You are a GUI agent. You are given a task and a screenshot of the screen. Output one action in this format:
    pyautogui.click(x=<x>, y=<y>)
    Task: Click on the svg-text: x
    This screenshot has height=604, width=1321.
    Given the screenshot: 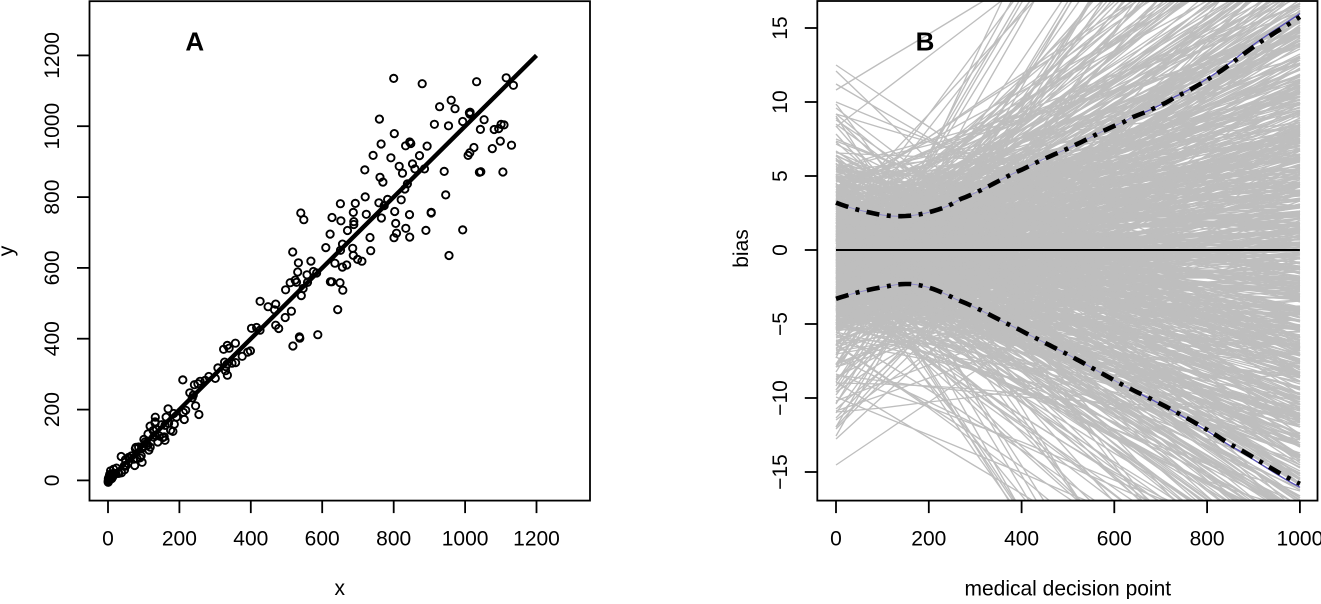 What is the action you would take?
    pyautogui.click(x=340, y=588)
    